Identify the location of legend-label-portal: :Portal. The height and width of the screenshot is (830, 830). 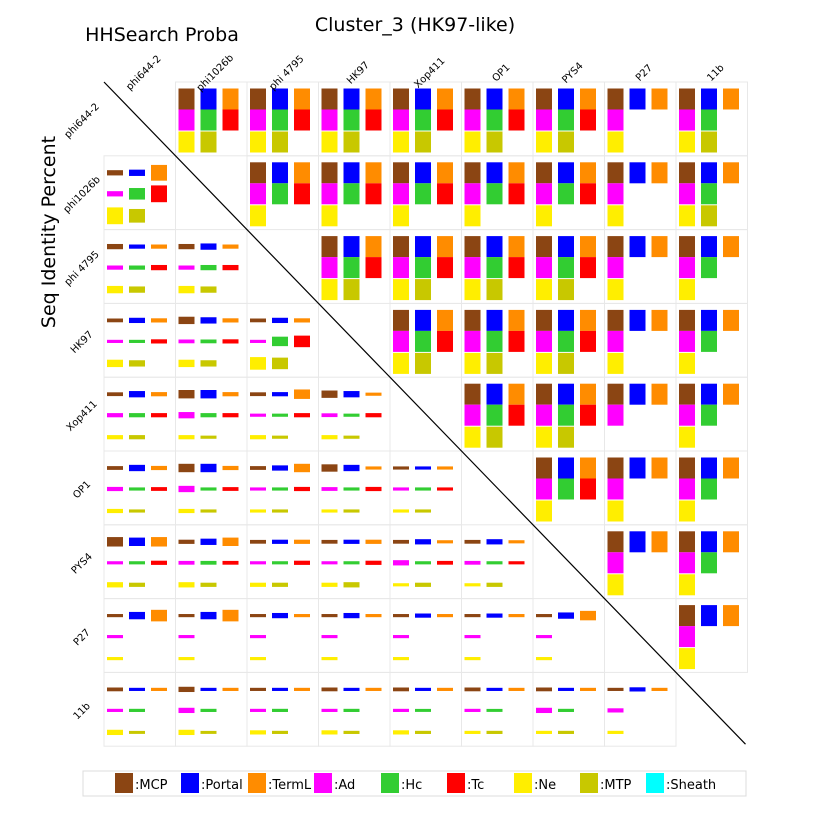
(222, 785).